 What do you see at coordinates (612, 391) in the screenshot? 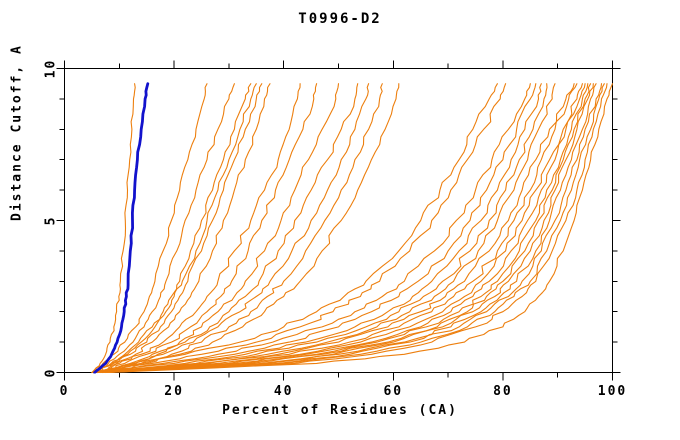
I see `x-tick-label: 100` at bounding box center [612, 391].